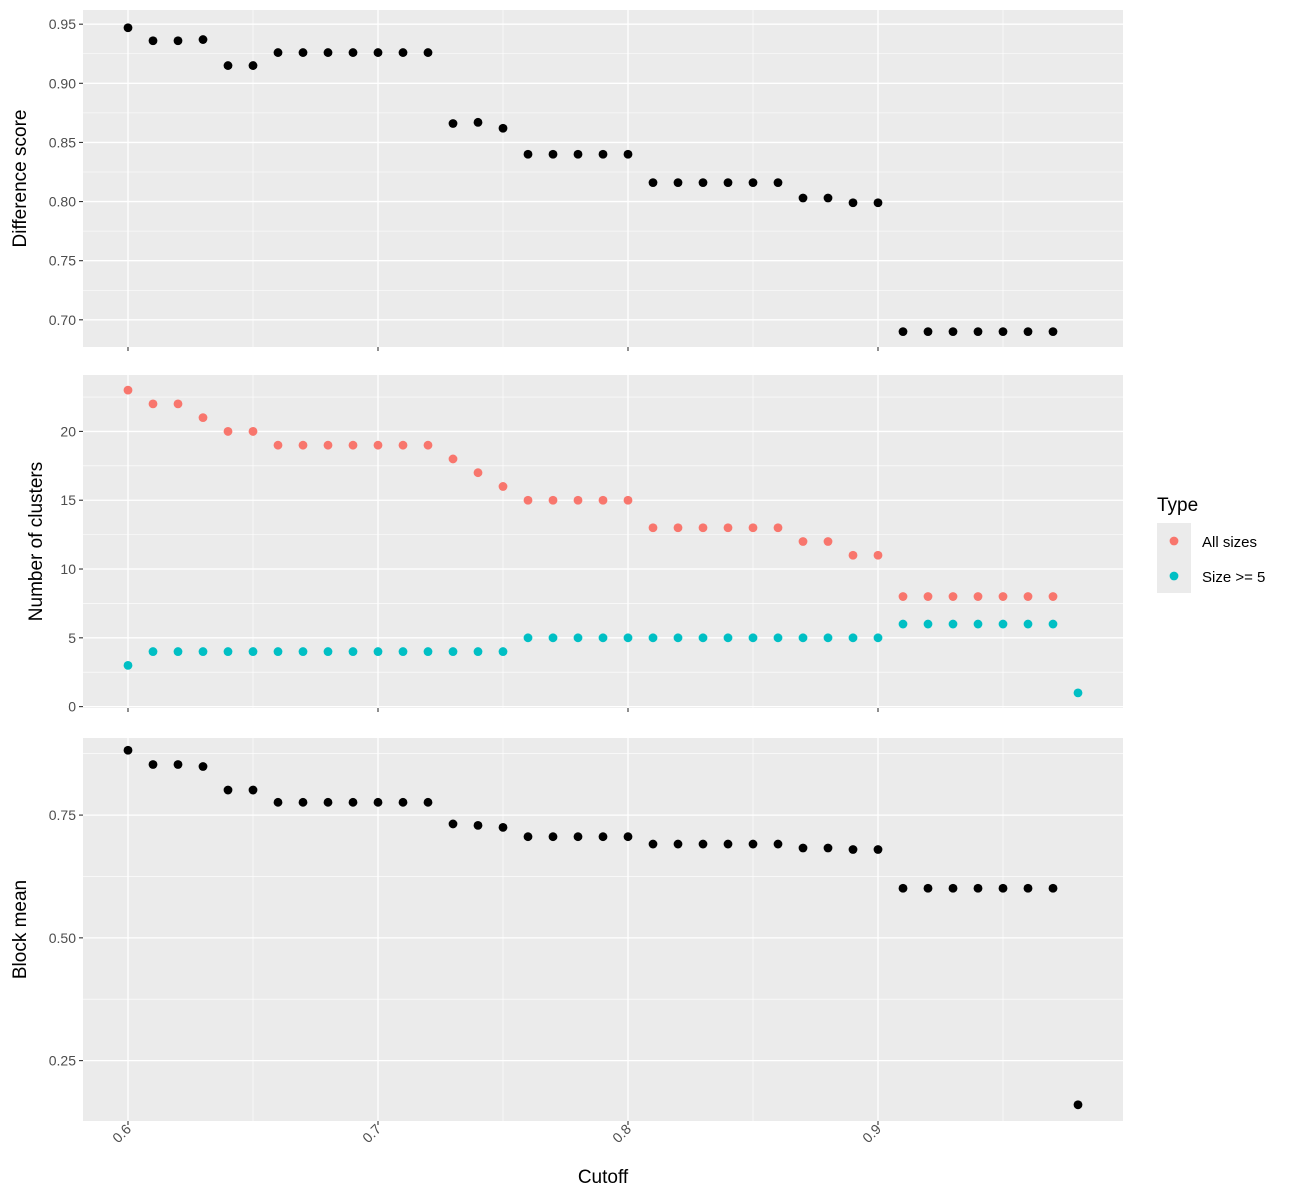 This screenshot has width=1300, height=1200. Describe the element at coordinates (496, 1133) in the screenshot. I see `x-axis: 0.6 0.7 0.8 0.9` at that location.